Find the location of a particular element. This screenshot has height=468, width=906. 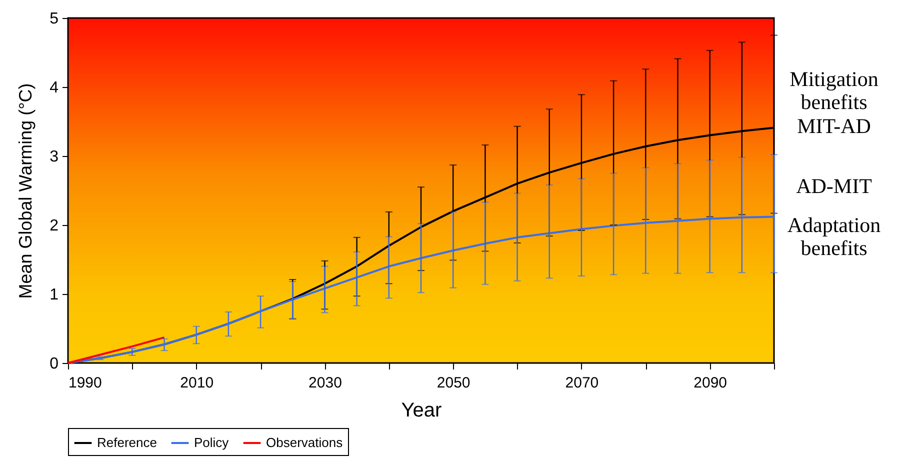

y-tick-label: 0 is located at coordinates (54, 364).